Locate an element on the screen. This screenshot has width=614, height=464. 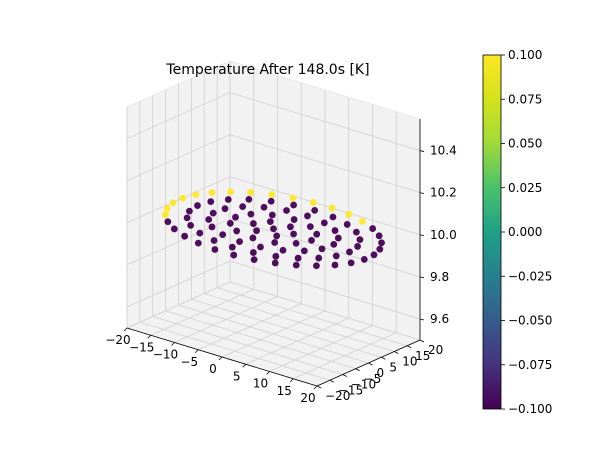
y-tick-label: 20 is located at coordinates (435, 350).